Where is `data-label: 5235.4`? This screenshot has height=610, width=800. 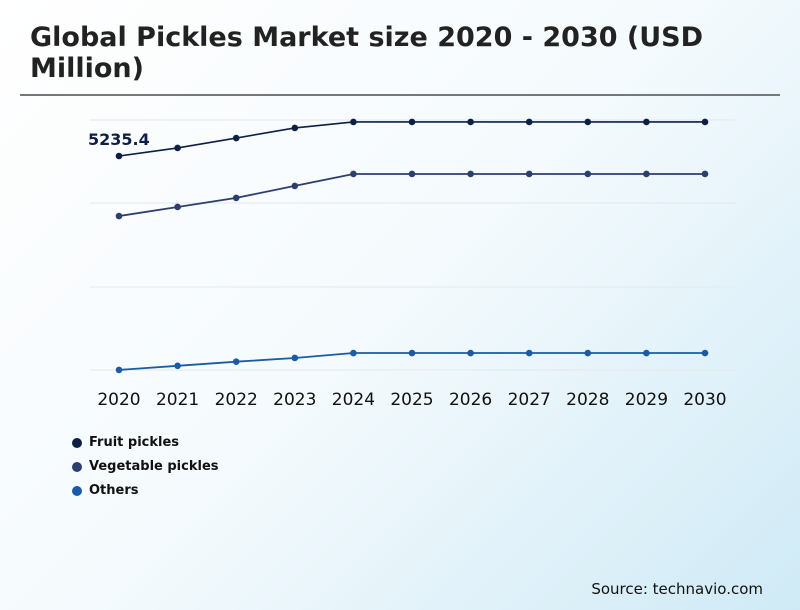 data-label: 5235.4 is located at coordinates (119, 139).